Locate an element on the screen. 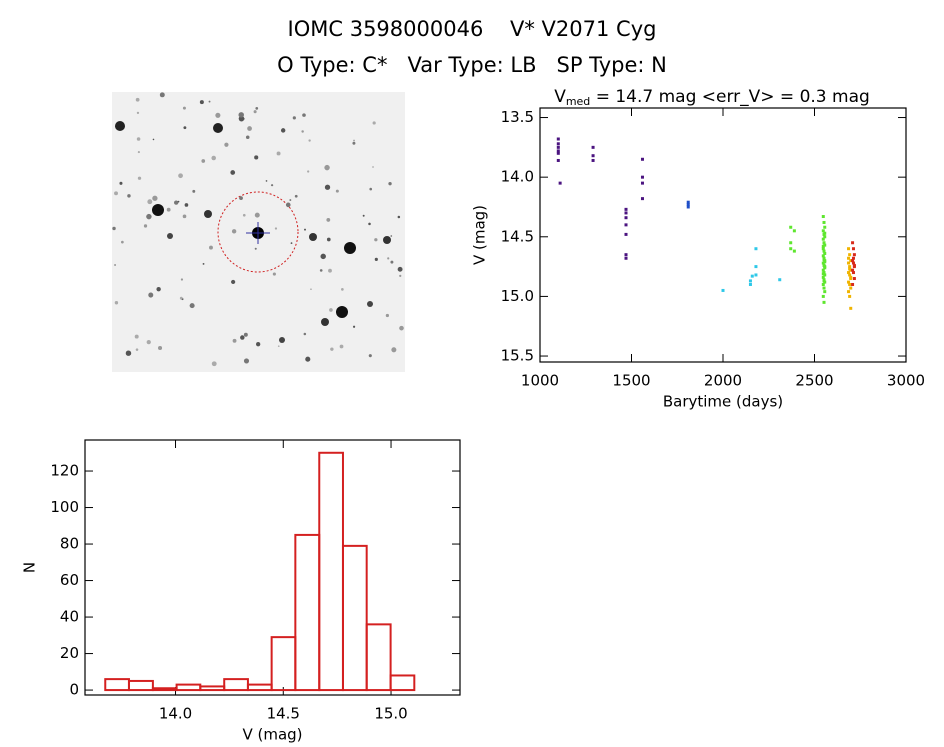 This screenshot has width=944, height=747. x-tick-label: 14.0 is located at coordinates (175, 714).